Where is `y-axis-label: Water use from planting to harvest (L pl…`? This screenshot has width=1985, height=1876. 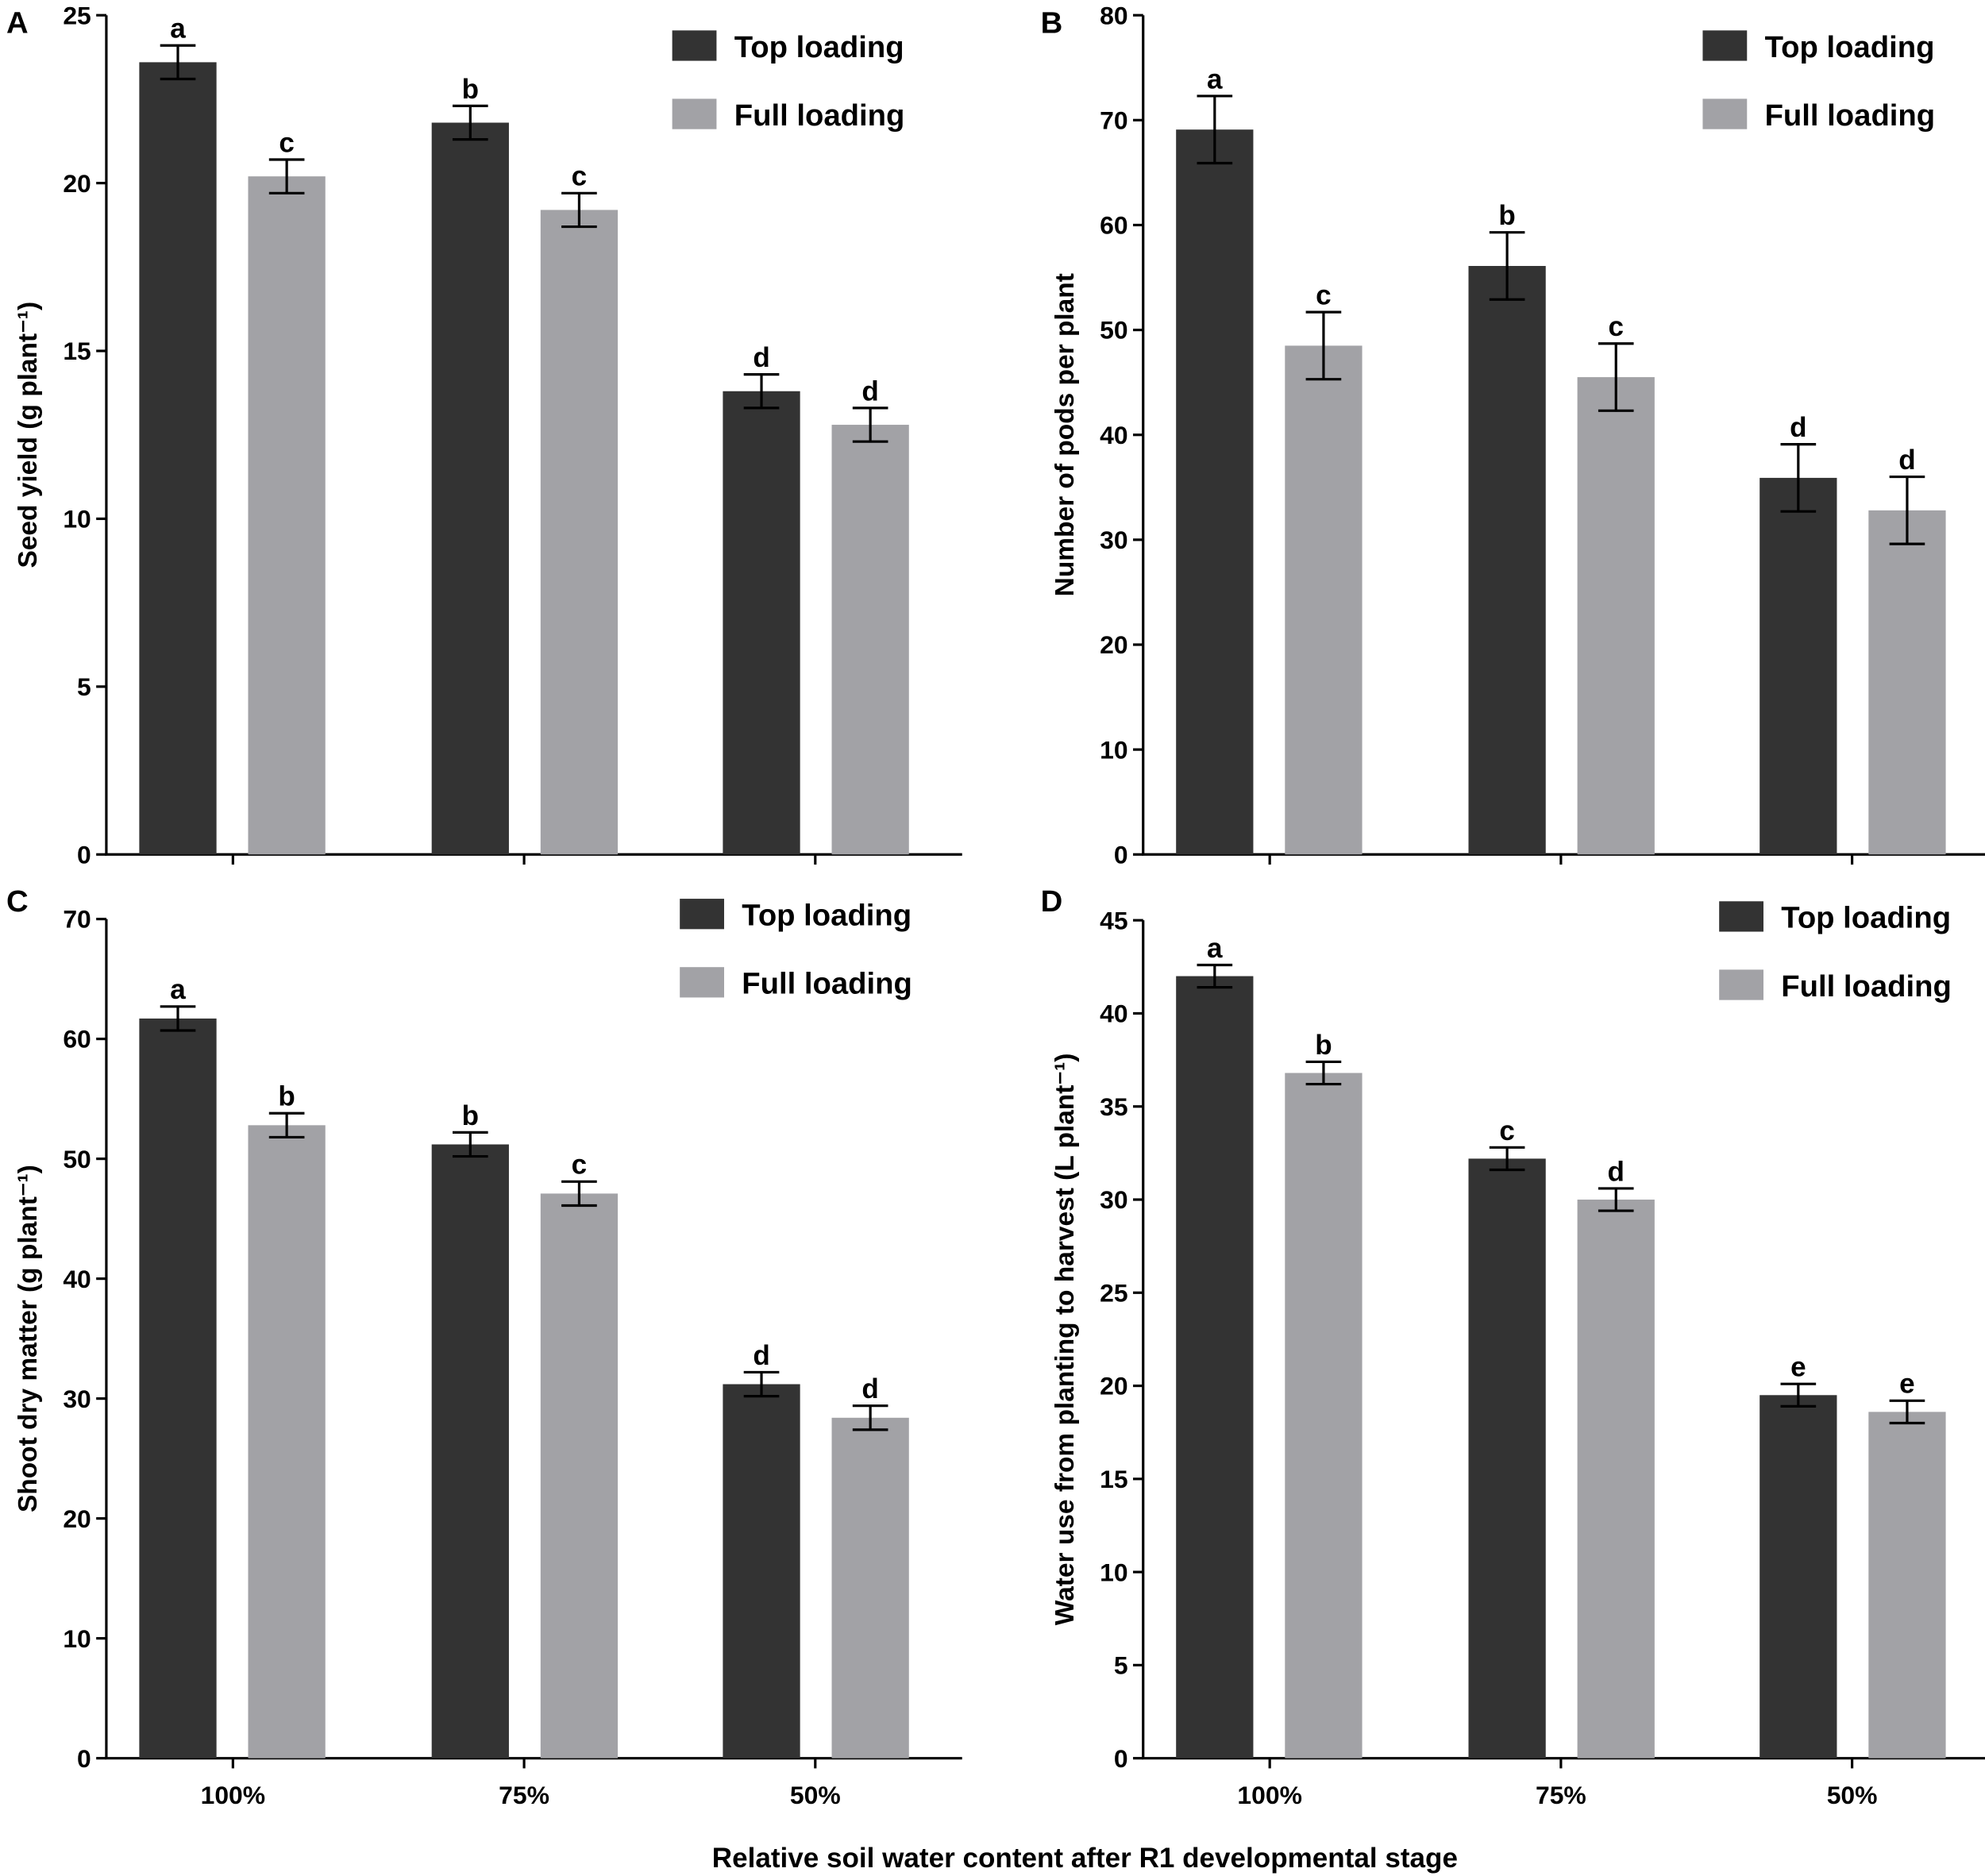
y-axis-label: Water use from planting to harvest (L pl… is located at coordinates (1065, 1340).